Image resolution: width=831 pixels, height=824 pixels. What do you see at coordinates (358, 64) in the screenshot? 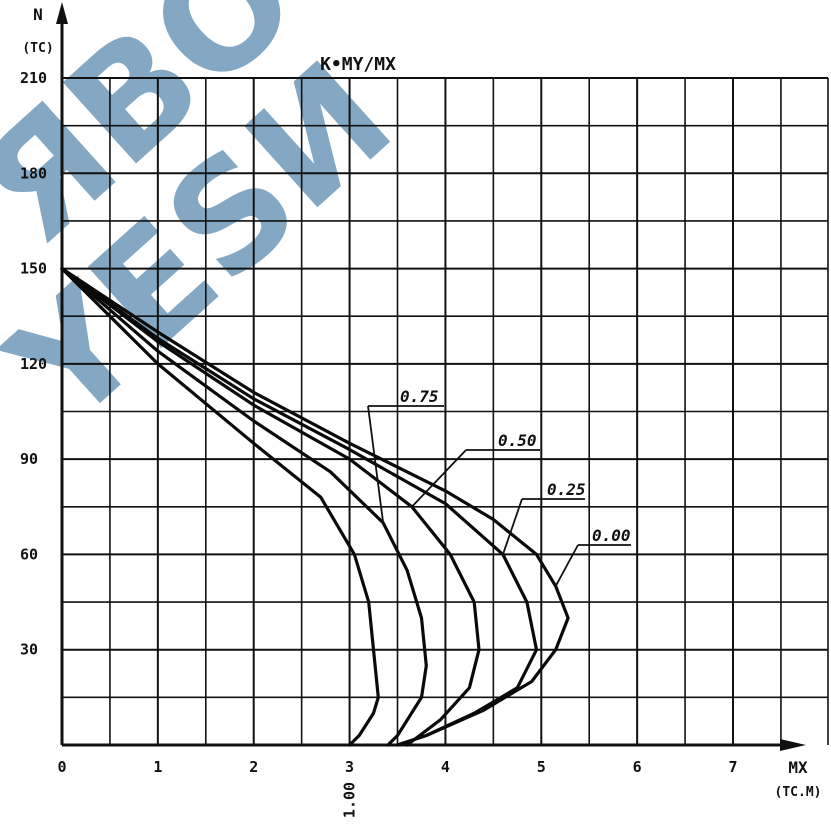
I see `chart-title: K•MY/MX` at bounding box center [358, 64].